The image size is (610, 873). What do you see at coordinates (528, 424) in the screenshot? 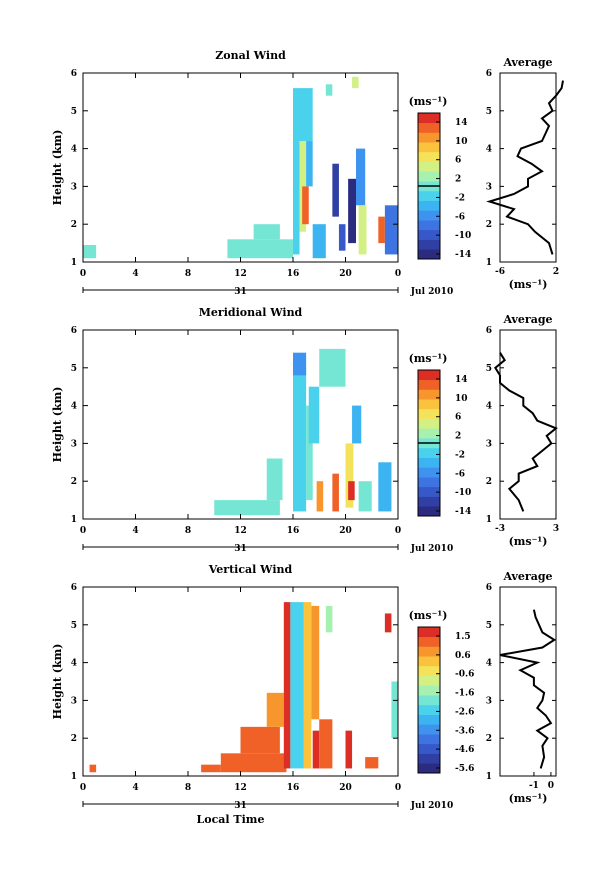
I see `average-frame` at bounding box center [528, 424].